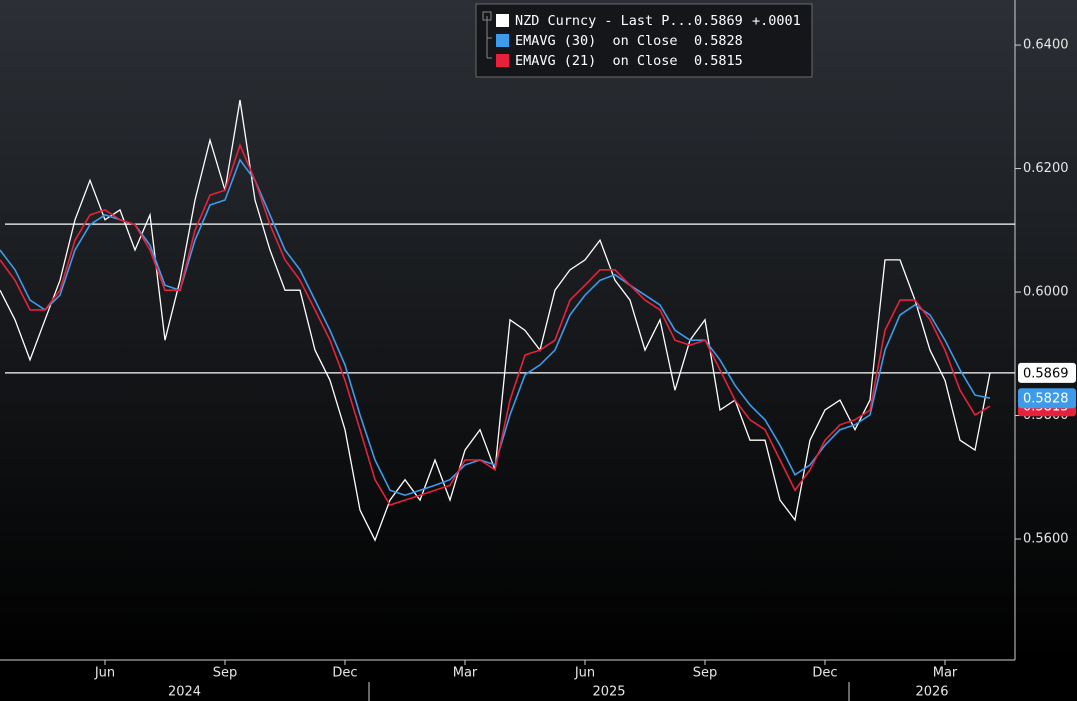 Image resolution: width=1077 pixels, height=701 pixels. I want to click on legend-label: EMAVG (21) on Close, so click(596, 61).